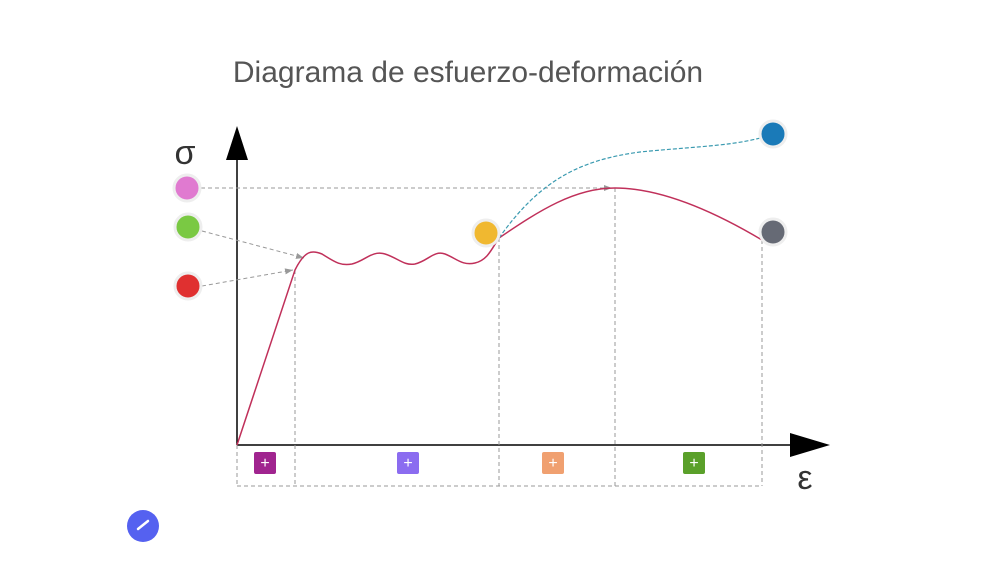  I want to click on x-arrow, so click(810, 445).